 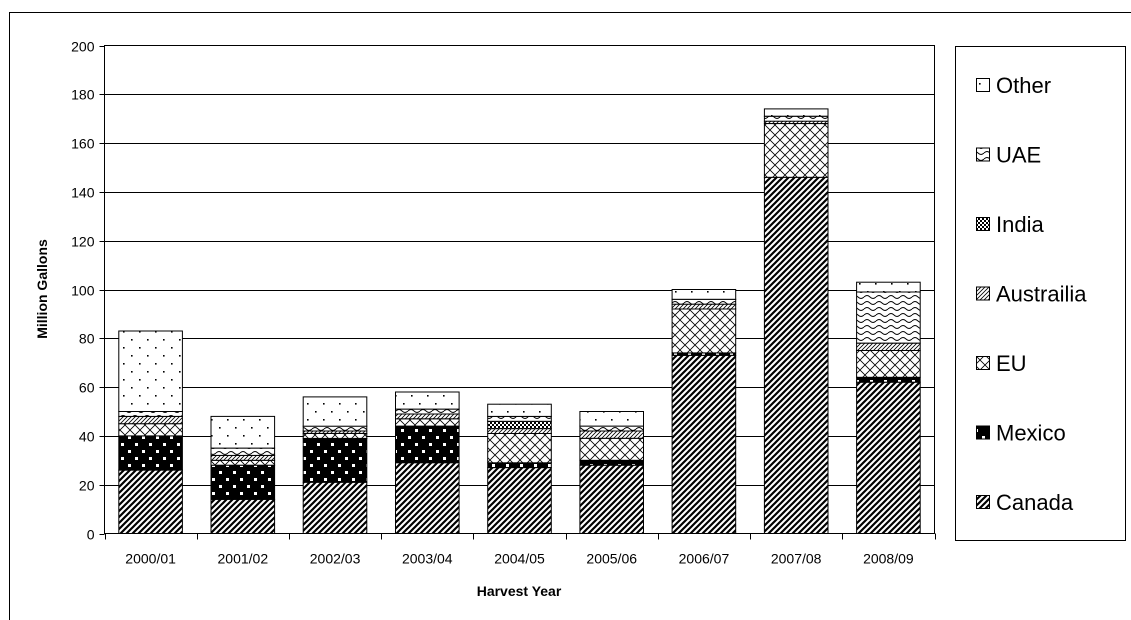 What do you see at coordinates (83, 95) in the screenshot?
I see `y-tick-label: 180` at bounding box center [83, 95].